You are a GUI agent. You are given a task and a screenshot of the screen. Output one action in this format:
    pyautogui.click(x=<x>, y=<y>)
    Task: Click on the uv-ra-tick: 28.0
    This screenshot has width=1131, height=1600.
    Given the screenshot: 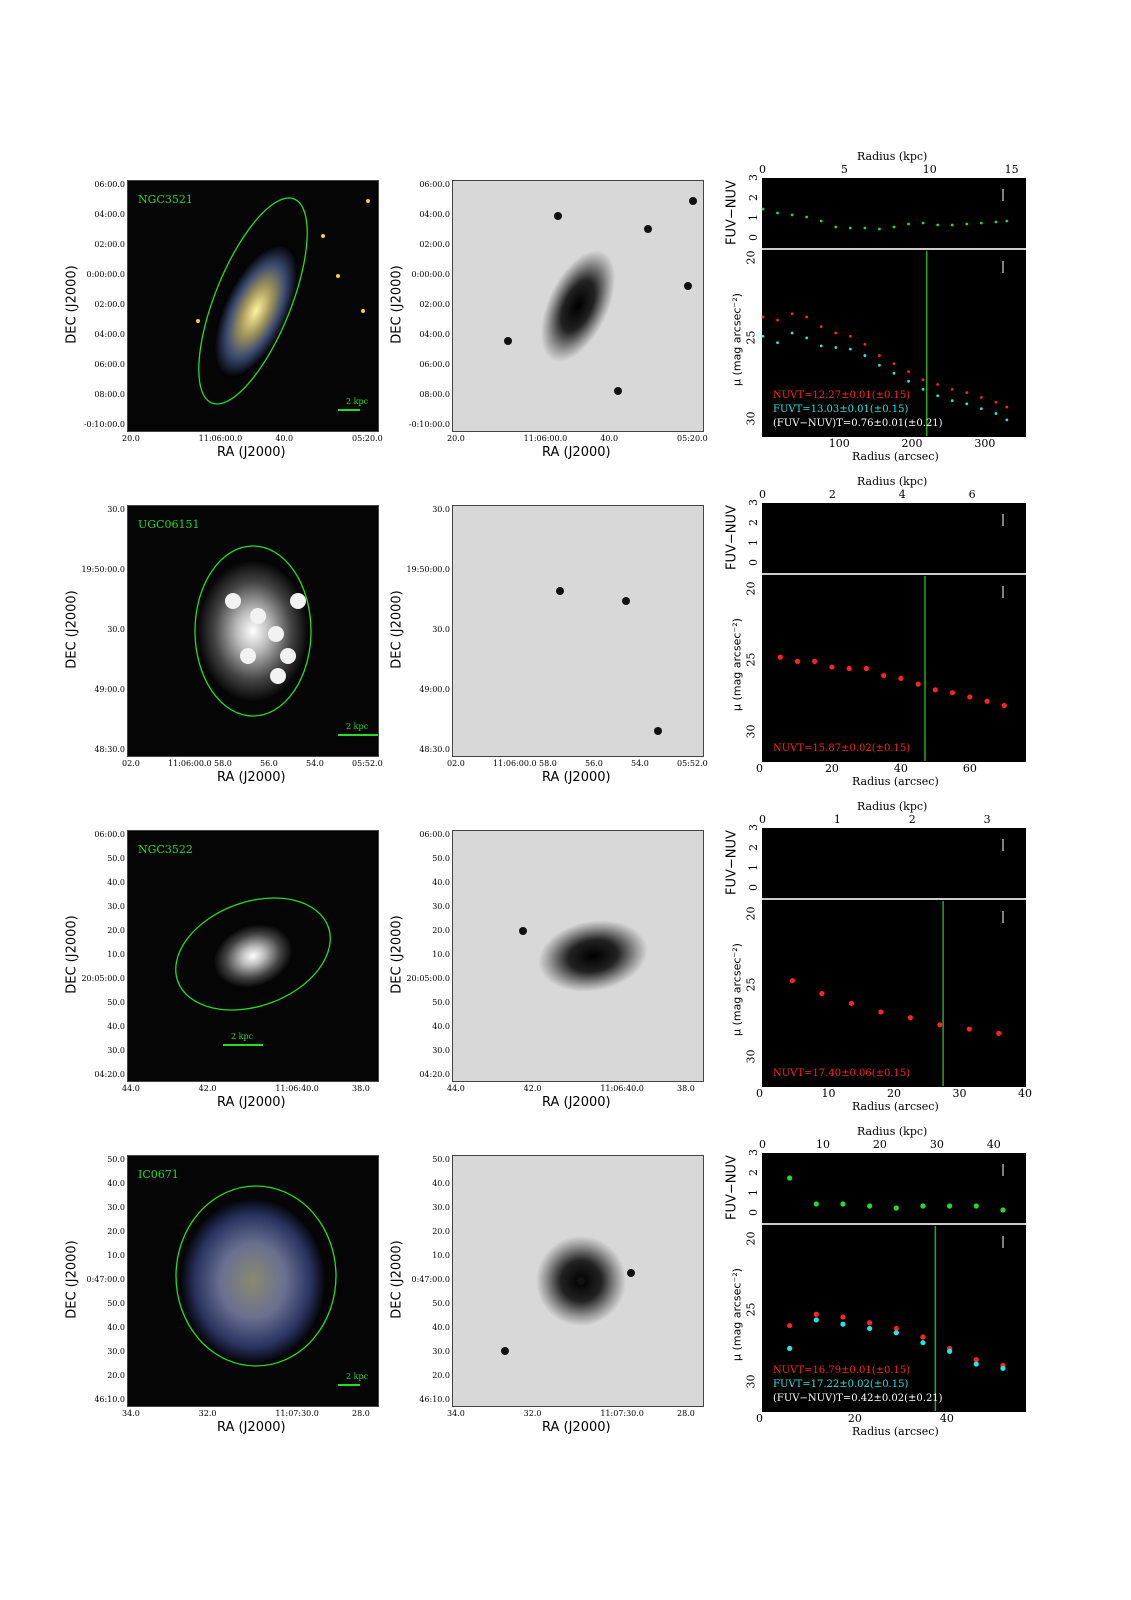 What is the action you would take?
    pyautogui.click(x=361, y=1413)
    